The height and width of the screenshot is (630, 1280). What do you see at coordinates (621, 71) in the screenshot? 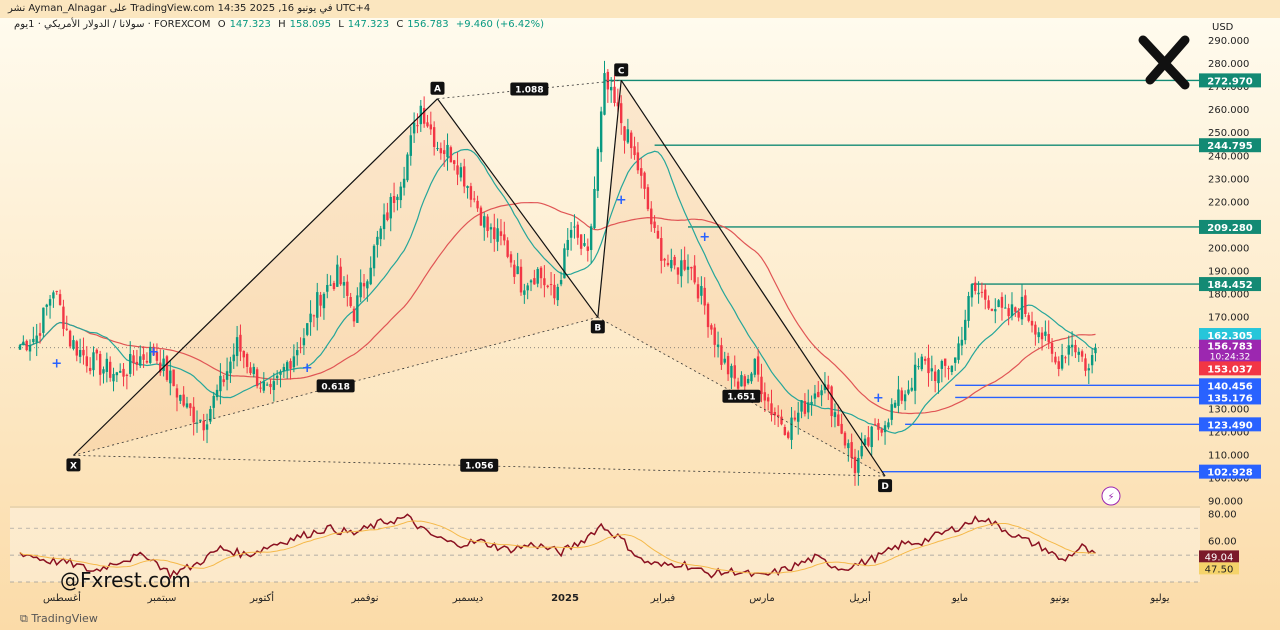
I see `pattern-point-label: C` at bounding box center [621, 71].